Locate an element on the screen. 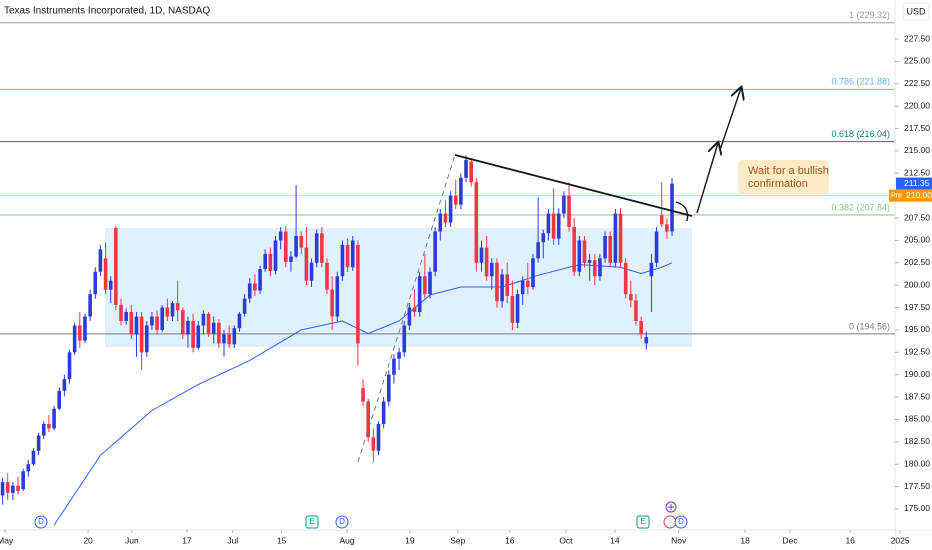 This screenshot has width=932, height=550. curve-arrow is located at coordinates (682, 211).